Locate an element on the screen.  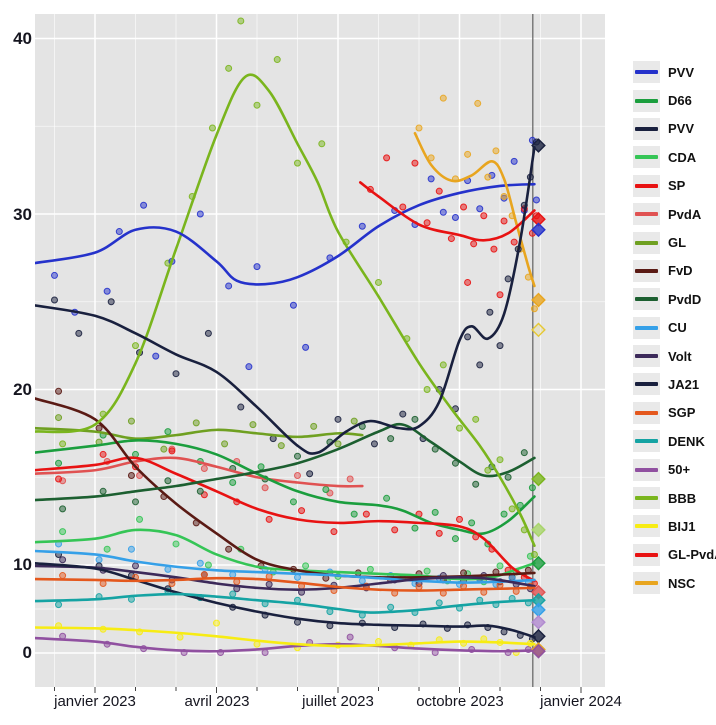
points-nsc is located at coordinates (476, 203).